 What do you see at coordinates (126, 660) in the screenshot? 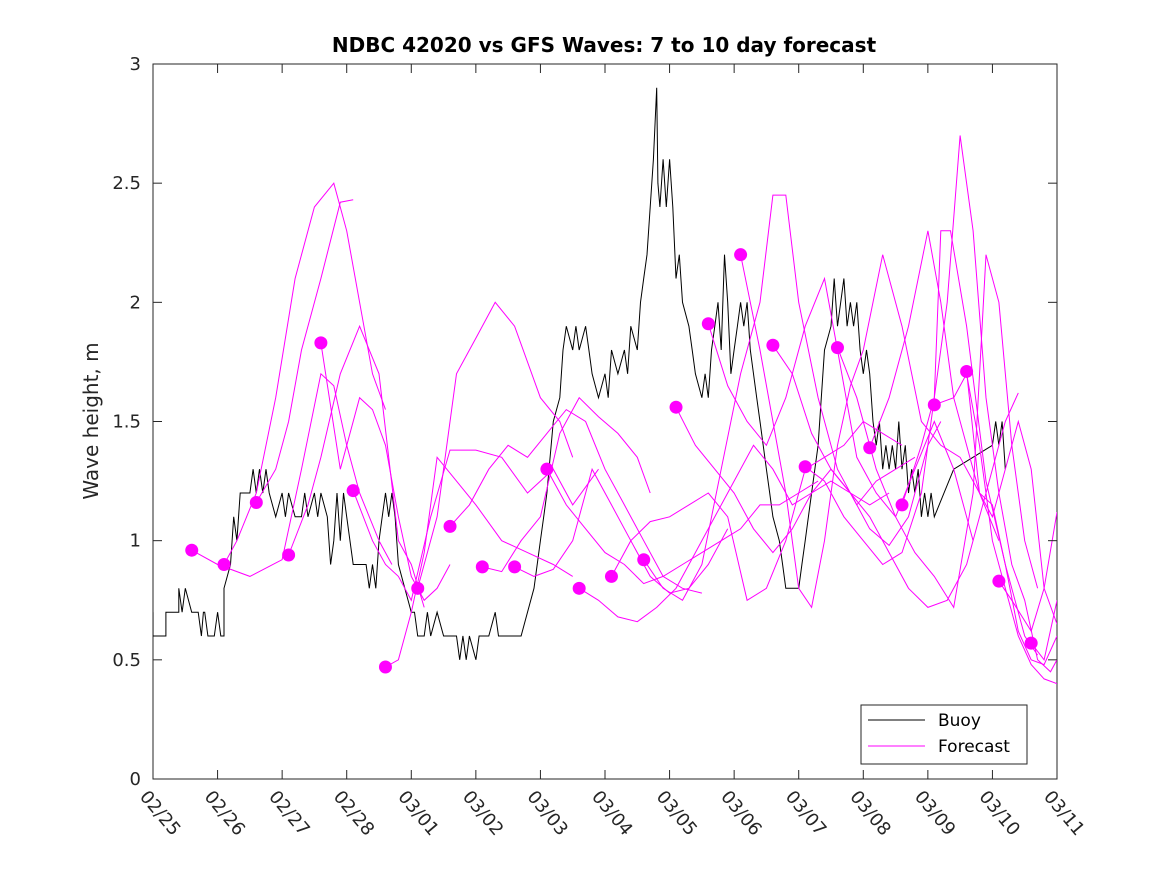
I see `y-tick-label-1: 0.5` at bounding box center [126, 660].